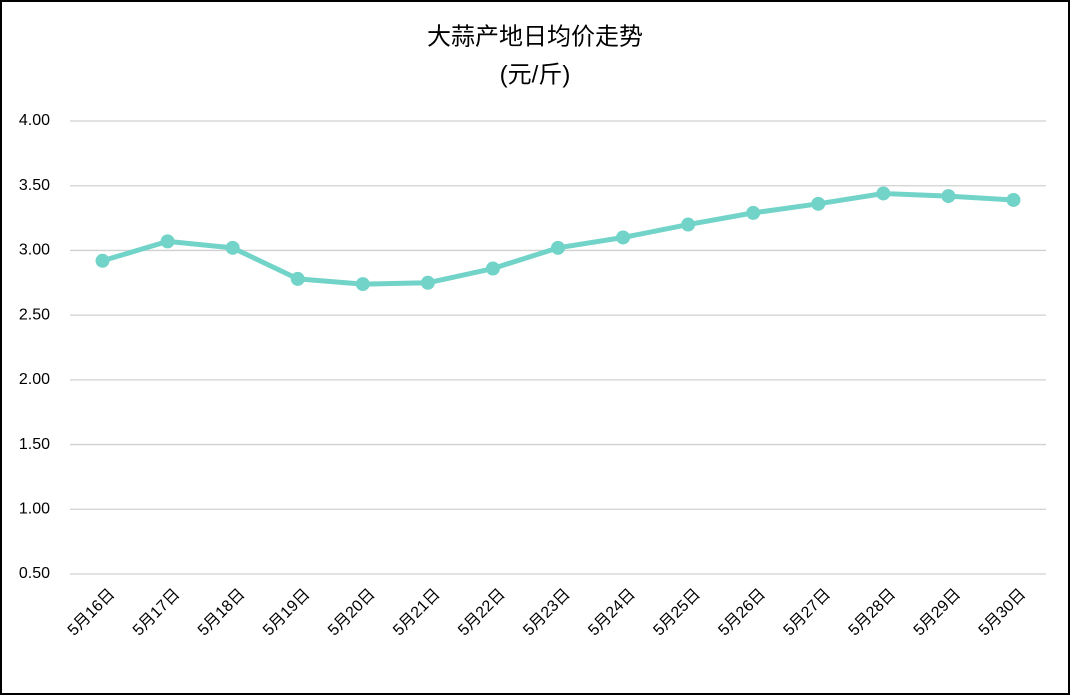  What do you see at coordinates (34, 250) in the screenshot?
I see `y-tick-label: 3.00` at bounding box center [34, 250].